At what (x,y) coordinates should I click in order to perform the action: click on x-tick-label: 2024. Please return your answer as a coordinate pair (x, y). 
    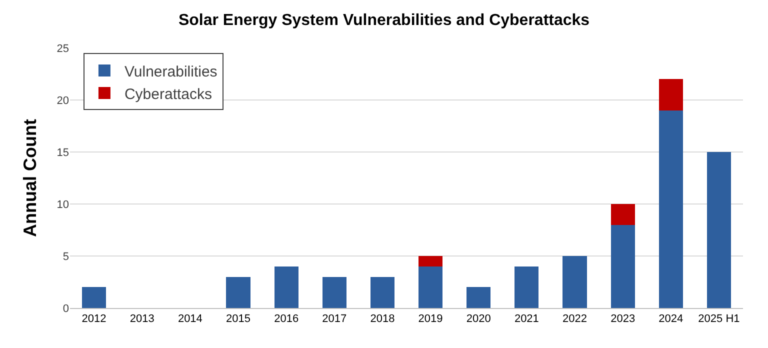
    Looking at the image, I should click on (671, 319).